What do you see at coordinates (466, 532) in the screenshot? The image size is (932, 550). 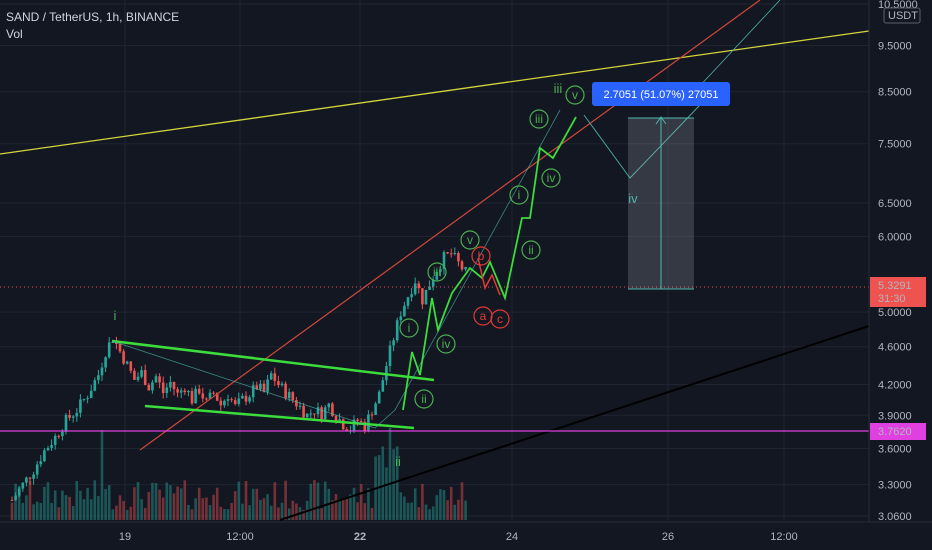 I see `time-axis: 19 12:00 22 24 26 12:00` at bounding box center [466, 532].